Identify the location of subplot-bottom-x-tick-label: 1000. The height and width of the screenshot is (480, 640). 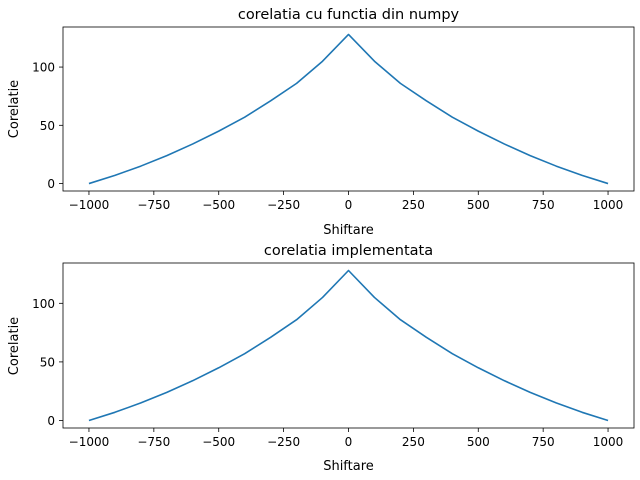
(608, 442).